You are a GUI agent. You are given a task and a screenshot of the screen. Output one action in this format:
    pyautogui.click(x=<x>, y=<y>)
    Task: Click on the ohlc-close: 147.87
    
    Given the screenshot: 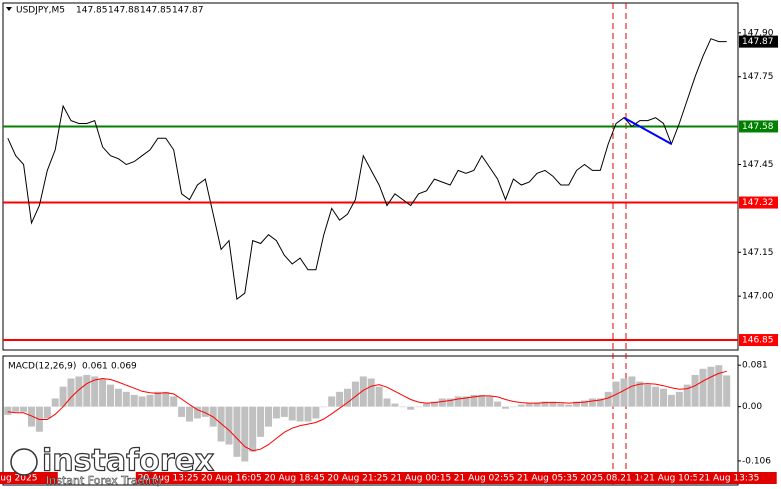 What is the action you would take?
    pyautogui.click(x=188, y=11)
    